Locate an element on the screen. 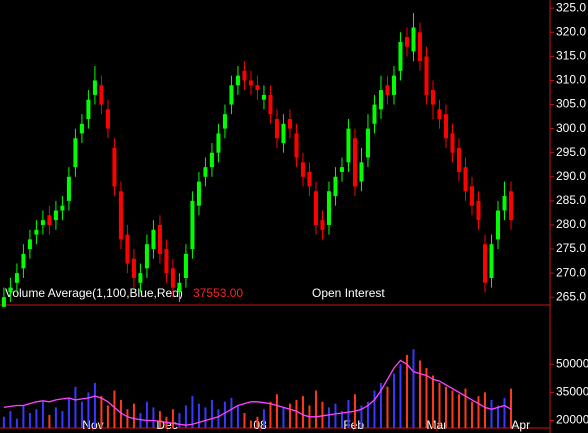 The height and width of the screenshot is (433, 588). y-tick-label: 275.0 is located at coordinates (571, 248).